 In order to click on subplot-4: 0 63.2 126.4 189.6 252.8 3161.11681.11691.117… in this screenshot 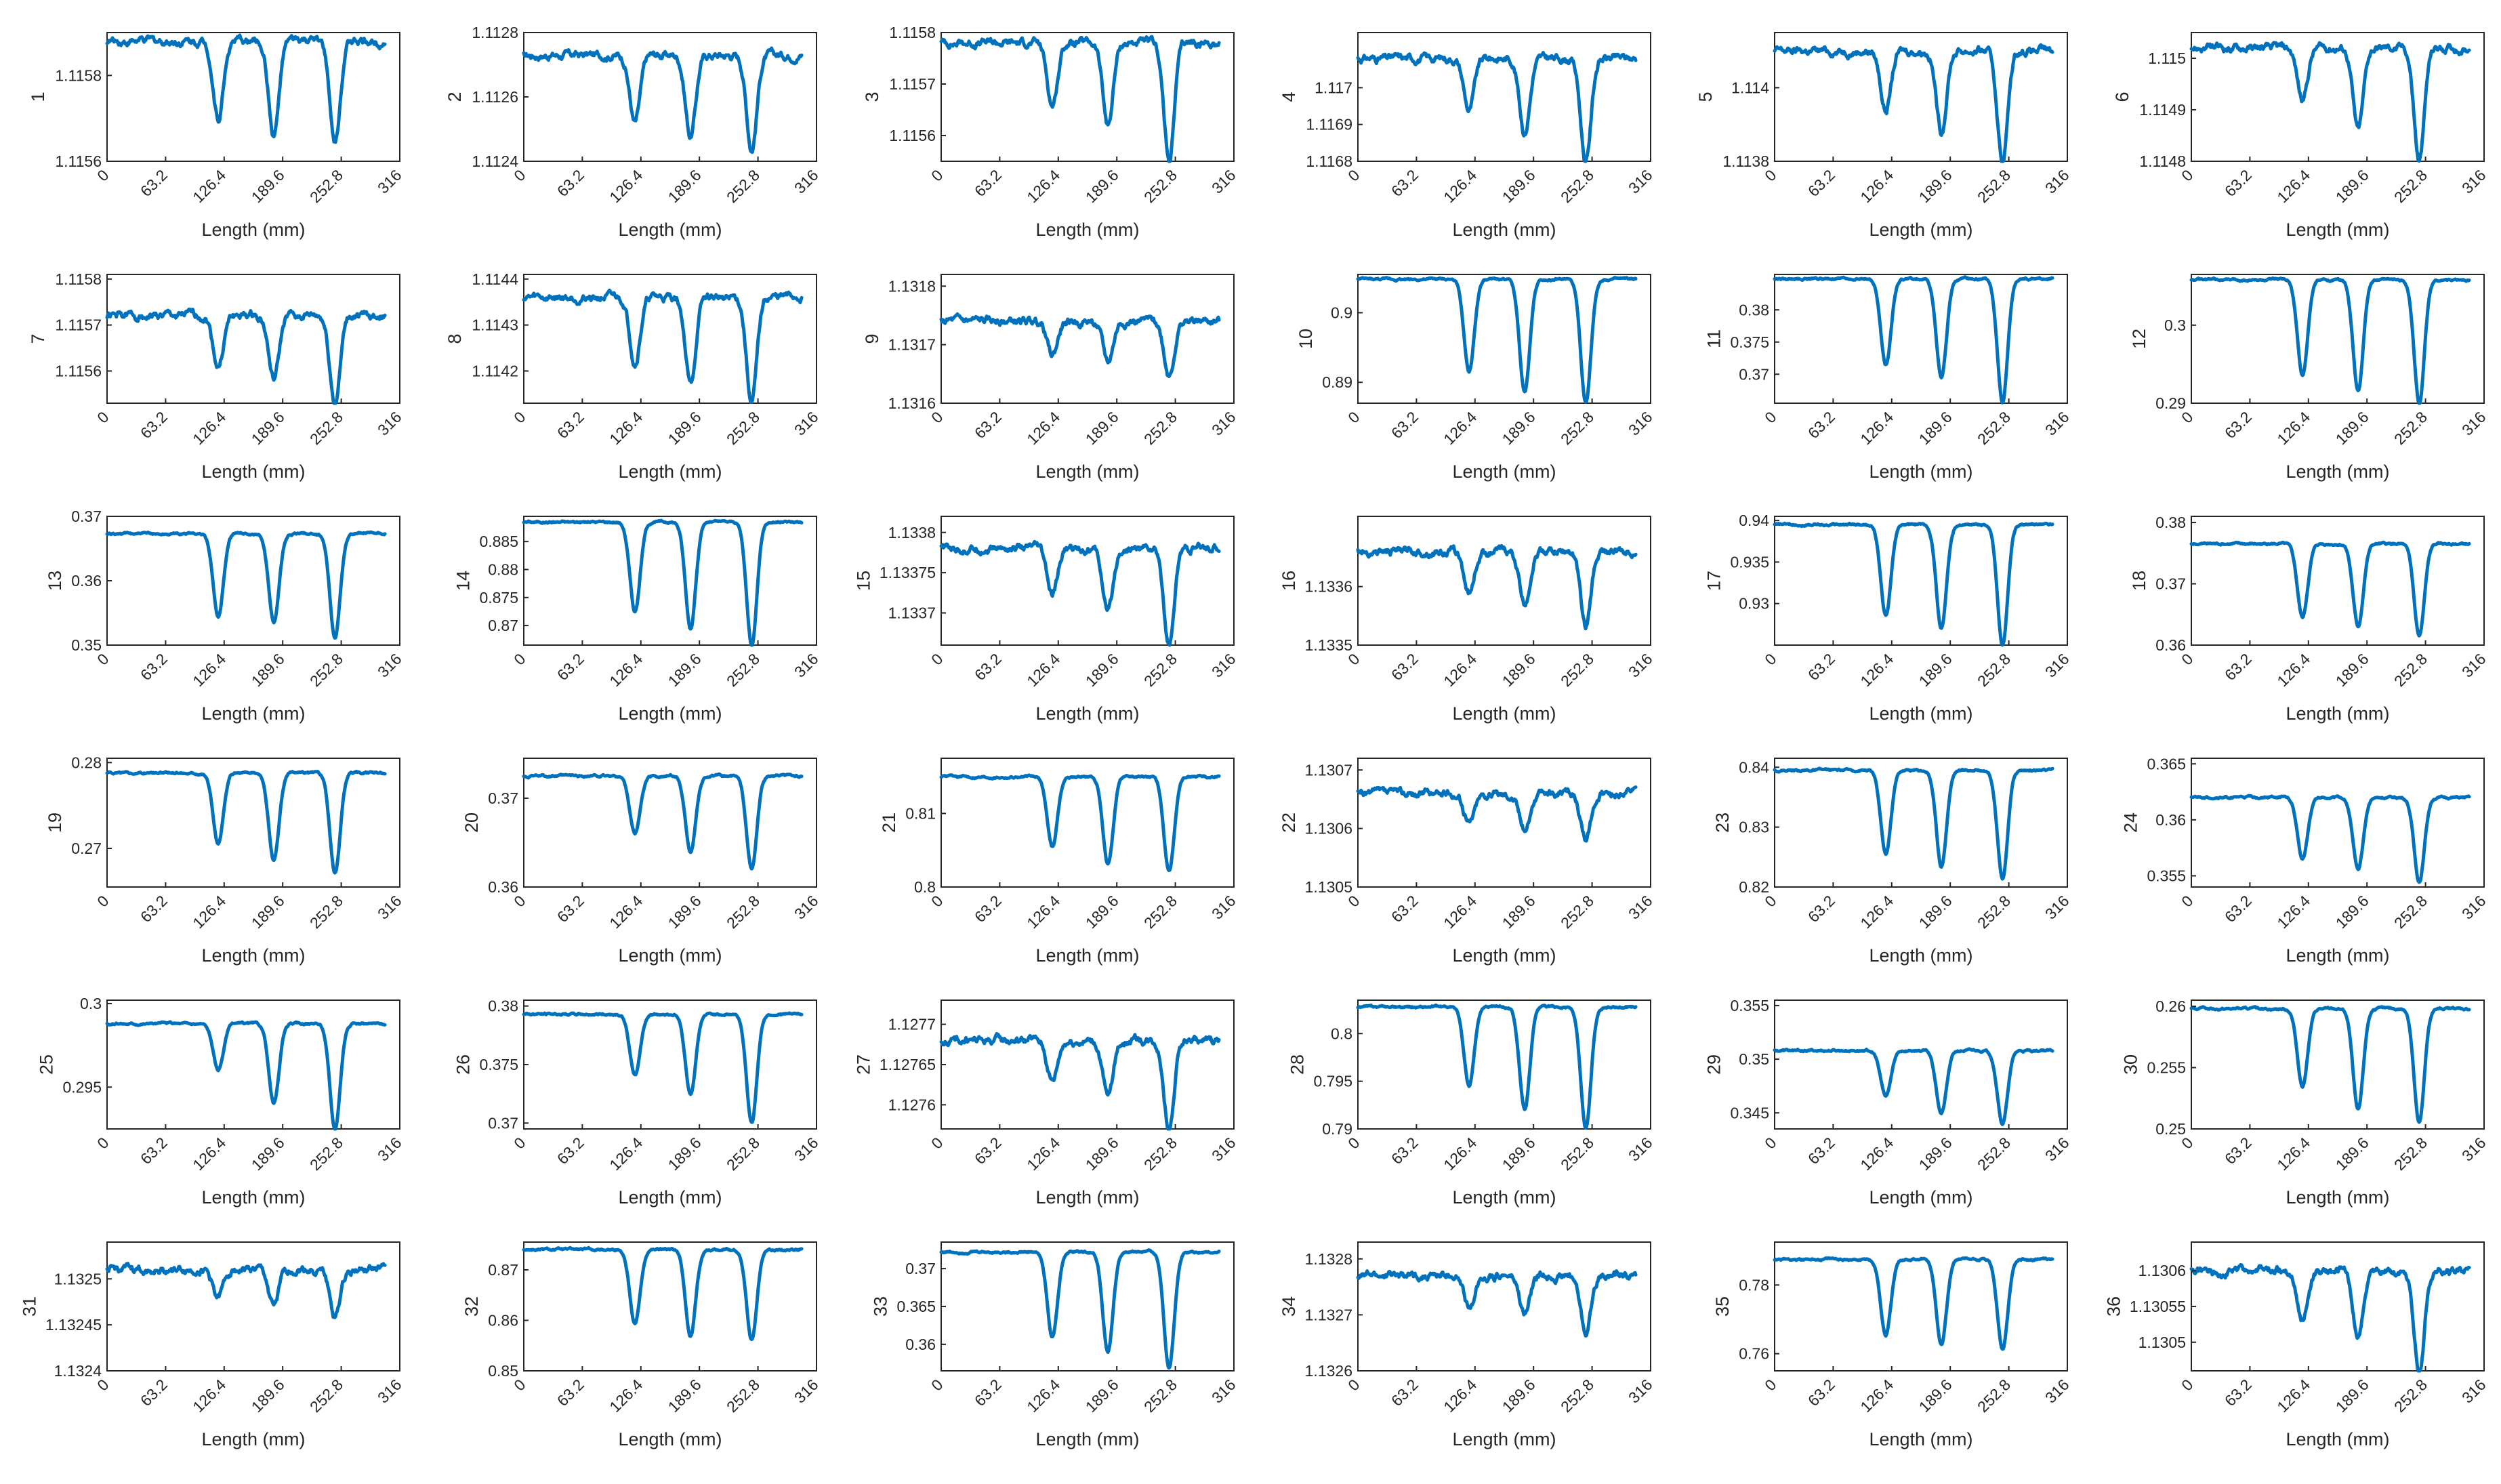, I will do `click(1467, 136)`.